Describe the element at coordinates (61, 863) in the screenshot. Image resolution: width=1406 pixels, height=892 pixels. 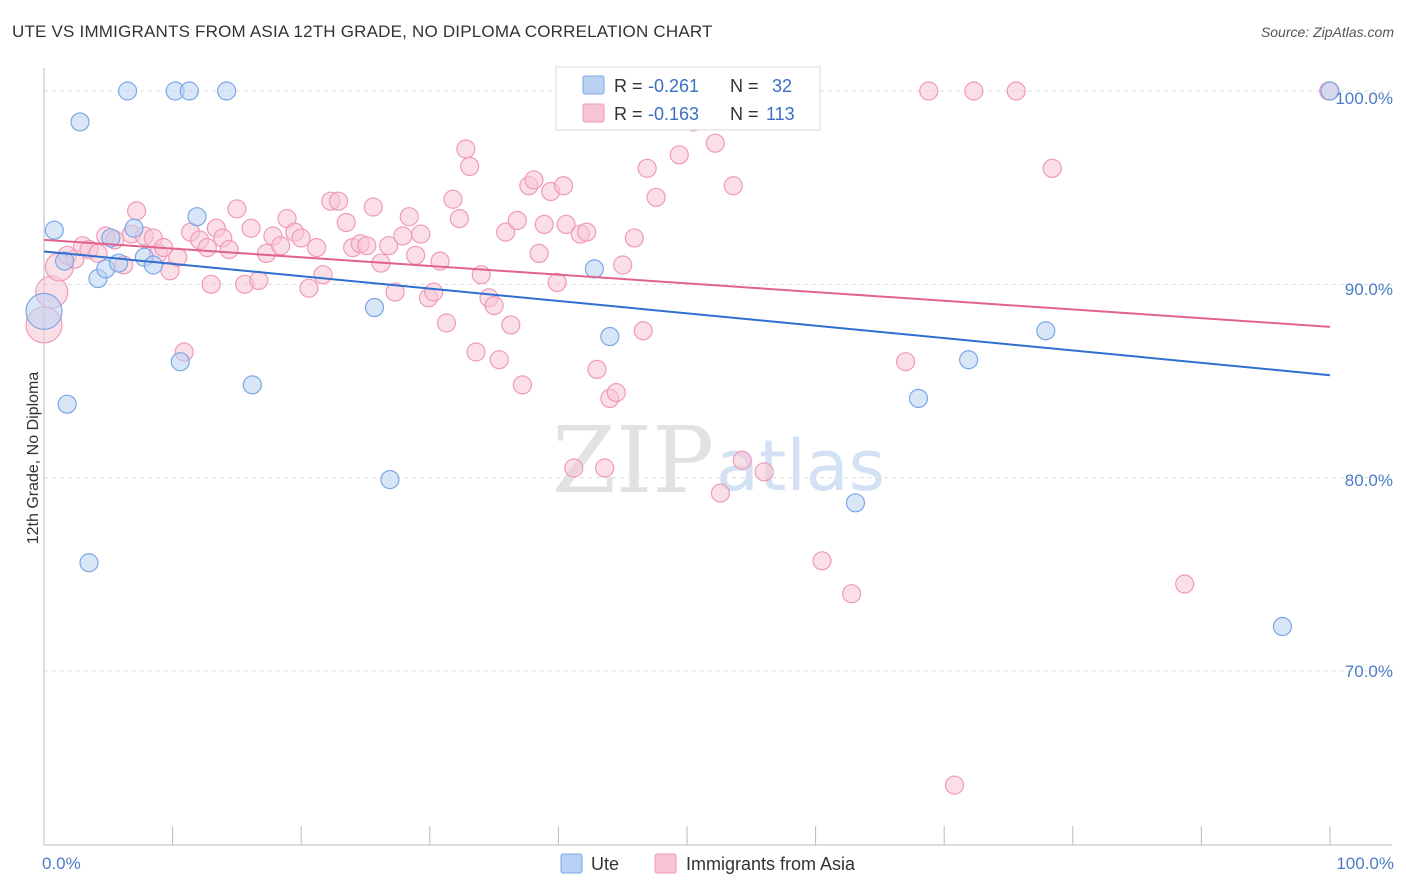
I see `x-tick-label-min: 0.0%` at that location.